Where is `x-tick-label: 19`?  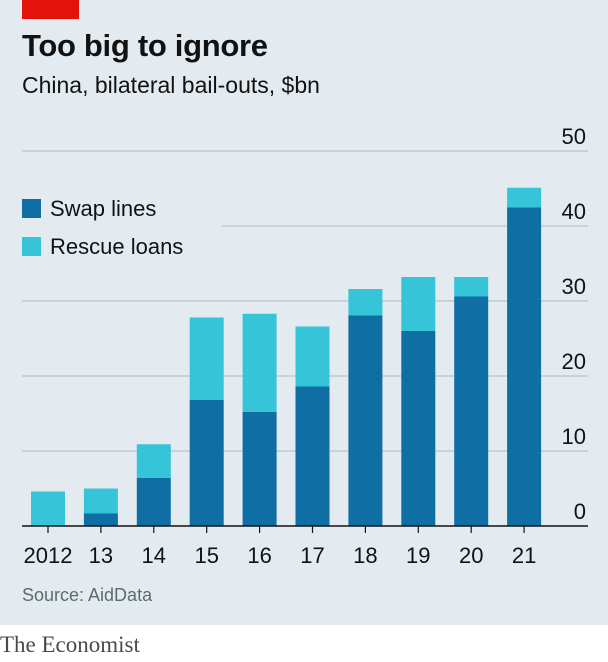
x-tick-label: 19 is located at coordinates (418, 555).